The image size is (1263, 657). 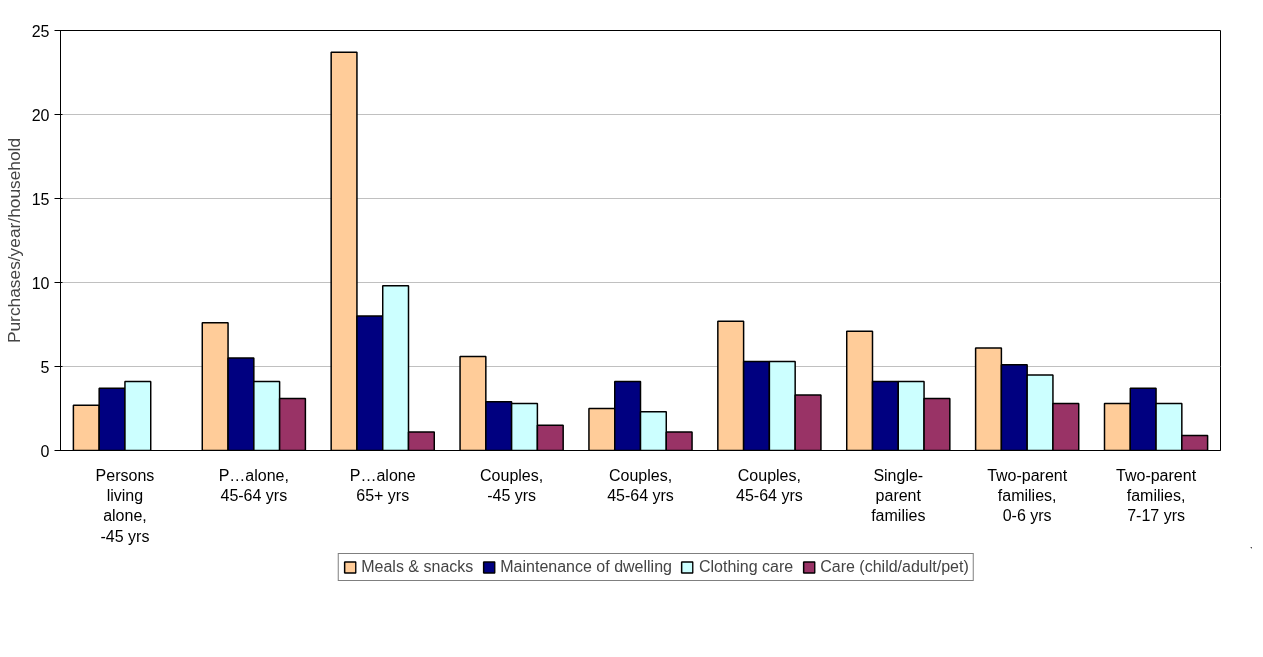 What do you see at coordinates (898, 495) in the screenshot?
I see `x-tick-label: Single- parent families` at bounding box center [898, 495].